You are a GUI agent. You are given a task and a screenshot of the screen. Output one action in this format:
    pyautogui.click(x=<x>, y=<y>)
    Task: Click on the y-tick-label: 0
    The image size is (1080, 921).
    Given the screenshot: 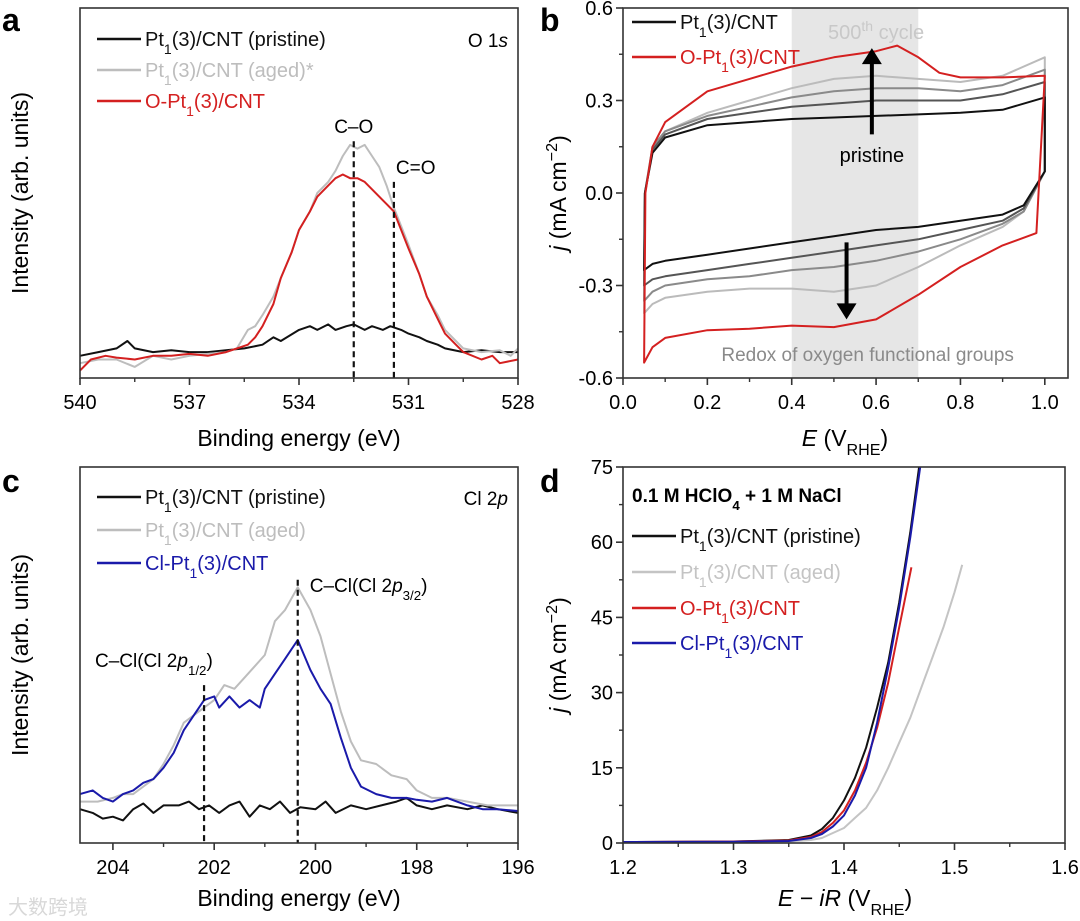 What is the action you would take?
    pyautogui.click(x=607, y=844)
    